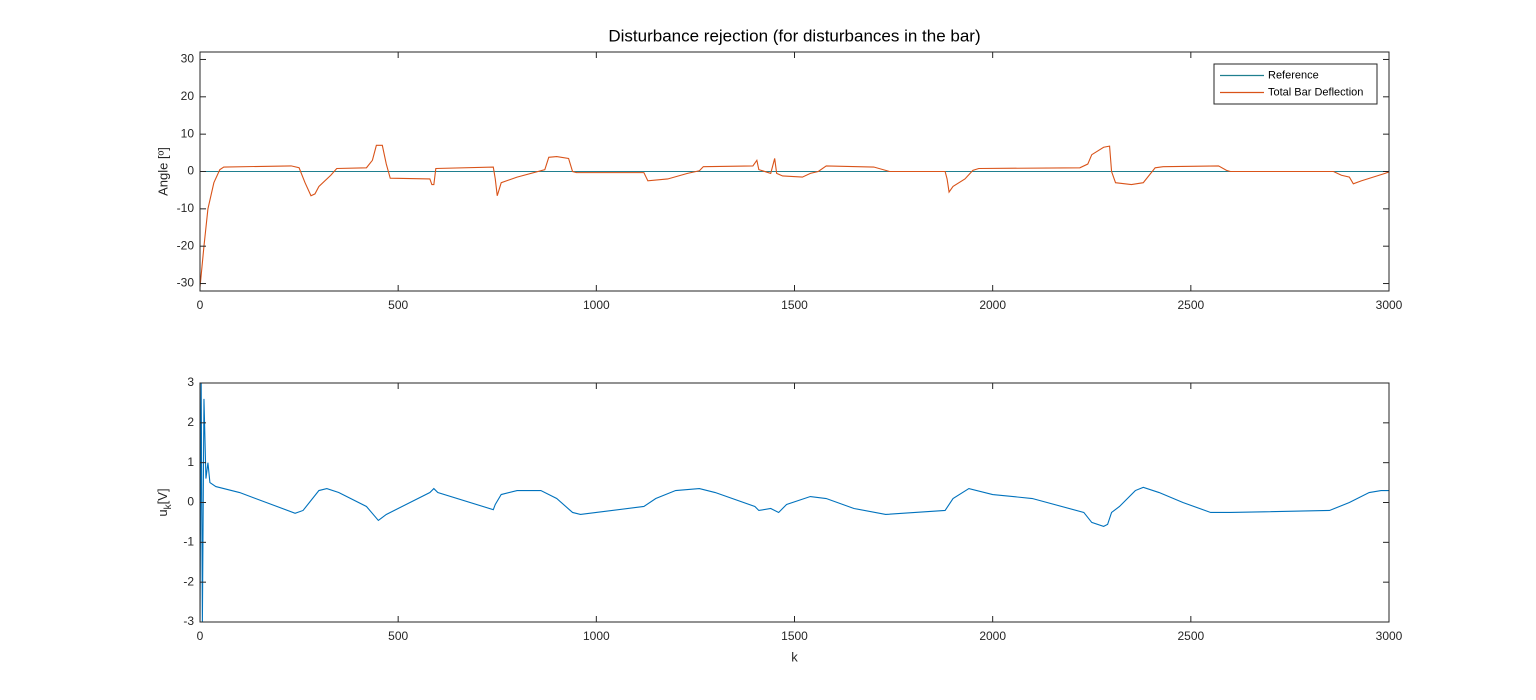 This screenshot has height=700, width=1536. I want to click on legend-label: Reference, so click(1293, 75).